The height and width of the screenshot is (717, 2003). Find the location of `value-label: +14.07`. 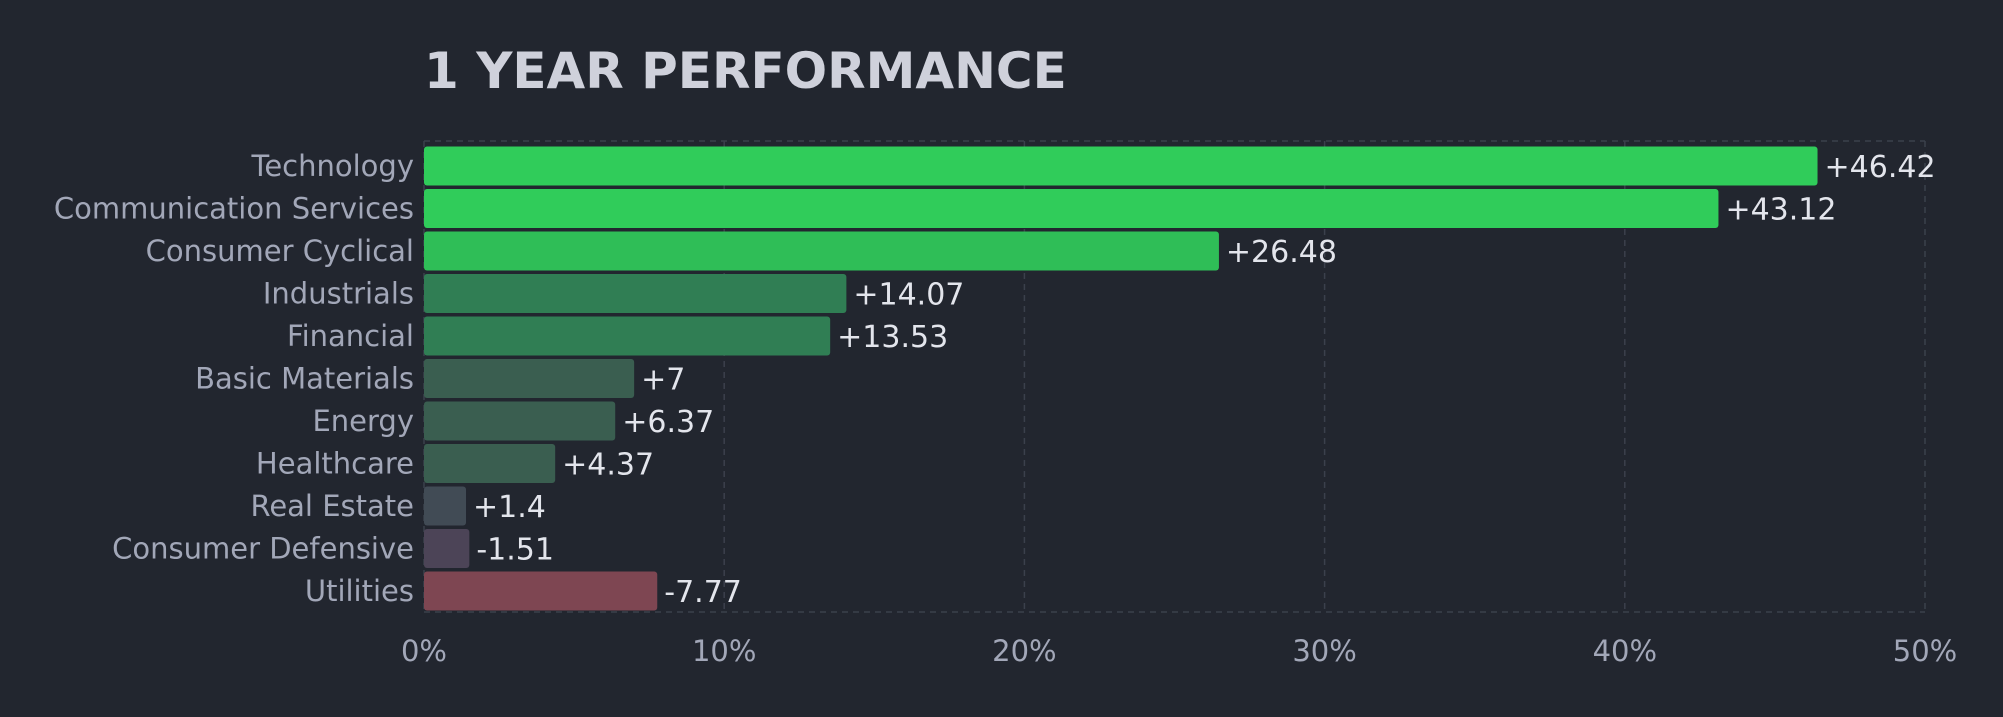

value-label: +14.07 is located at coordinates (908, 295).